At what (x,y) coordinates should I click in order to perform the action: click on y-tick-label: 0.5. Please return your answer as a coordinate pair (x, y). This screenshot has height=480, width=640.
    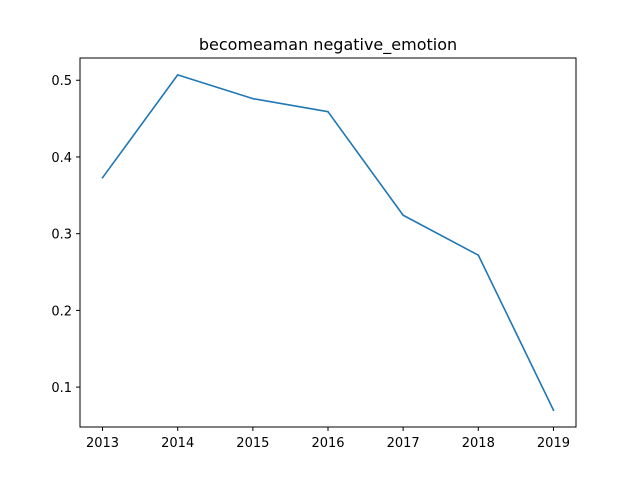
    Looking at the image, I should click on (61, 81).